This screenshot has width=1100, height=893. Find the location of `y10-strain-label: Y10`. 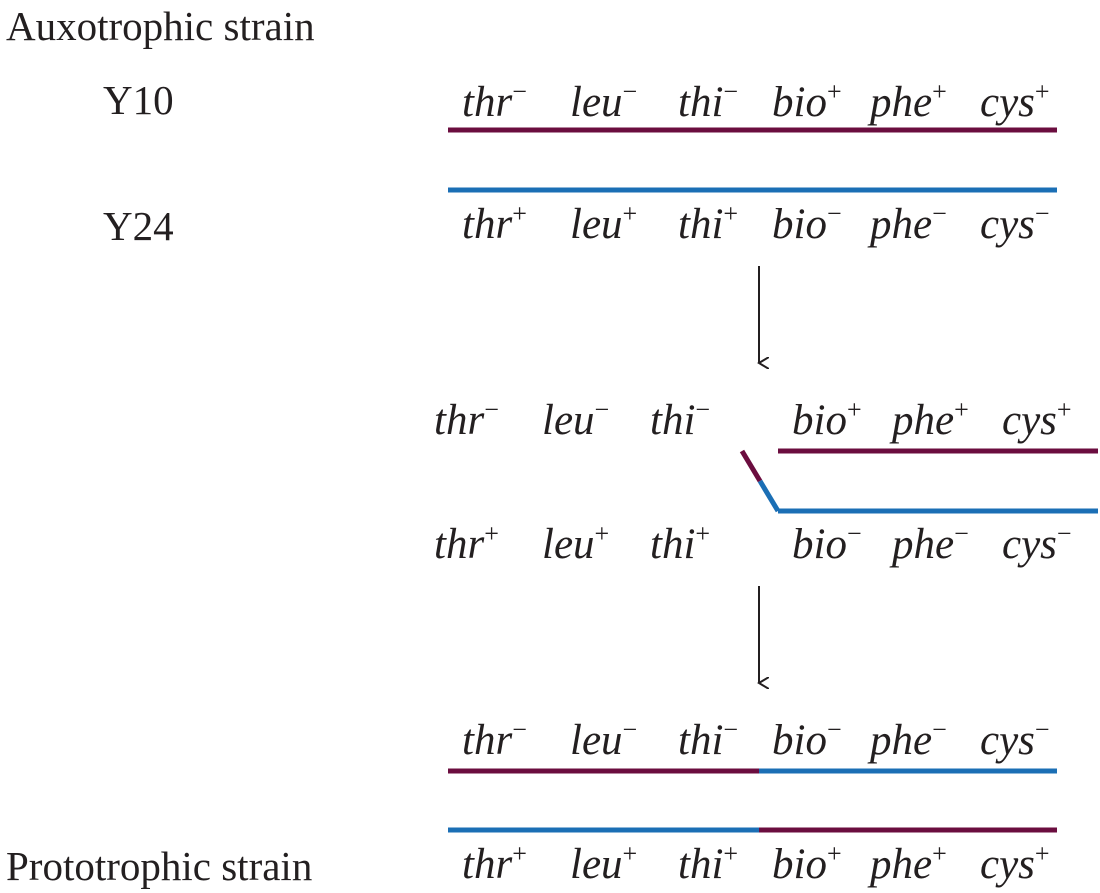

y10-strain-label: Y10 is located at coordinates (138, 100).